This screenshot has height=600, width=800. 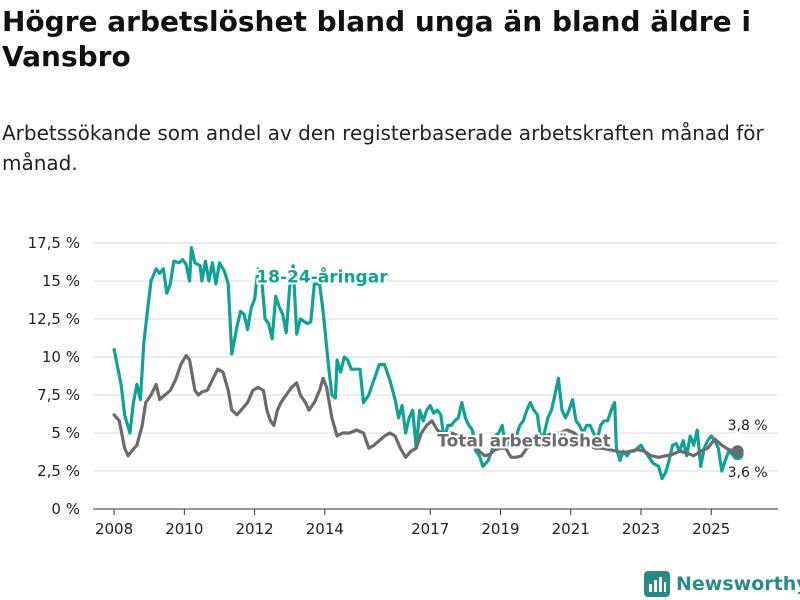 I want to click on y-tick-label: 7,5 %, so click(x=58, y=395).